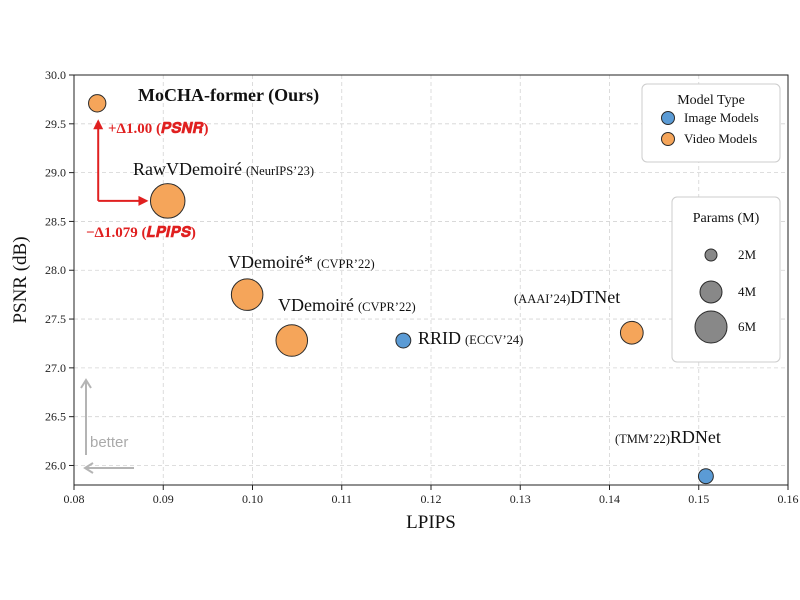 The width and height of the screenshot is (800, 600). Describe the element at coordinates (720, 138) in the screenshot. I see `legend-type-label-1: Video Models` at that location.